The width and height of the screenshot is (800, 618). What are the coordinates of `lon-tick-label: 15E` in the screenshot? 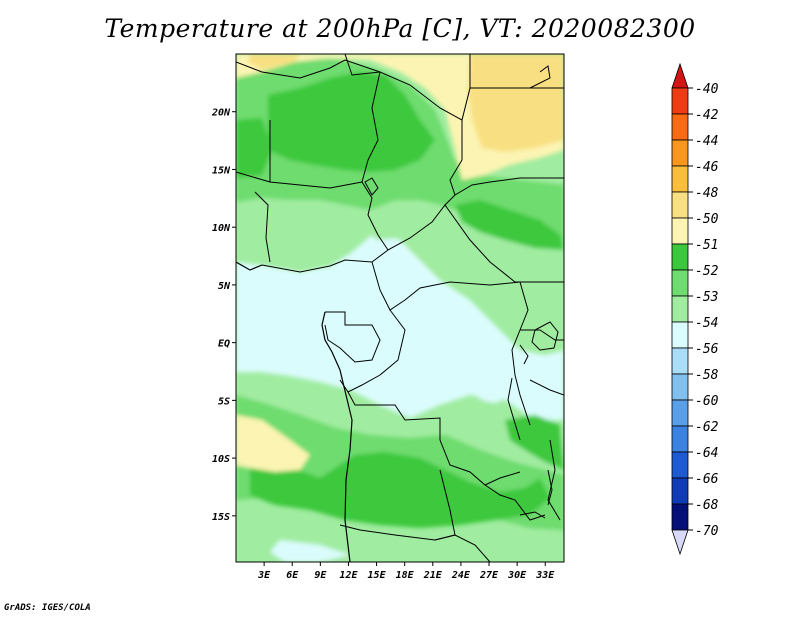 It's located at (377, 575).